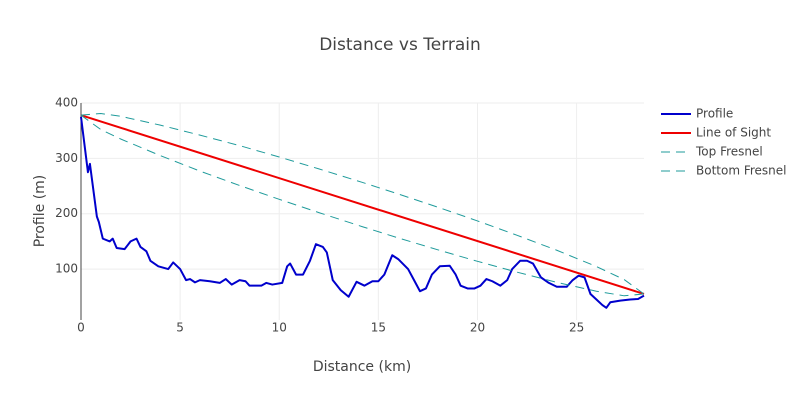 The height and width of the screenshot is (400, 800). I want to click on y-tick-label: 300, so click(66, 158).